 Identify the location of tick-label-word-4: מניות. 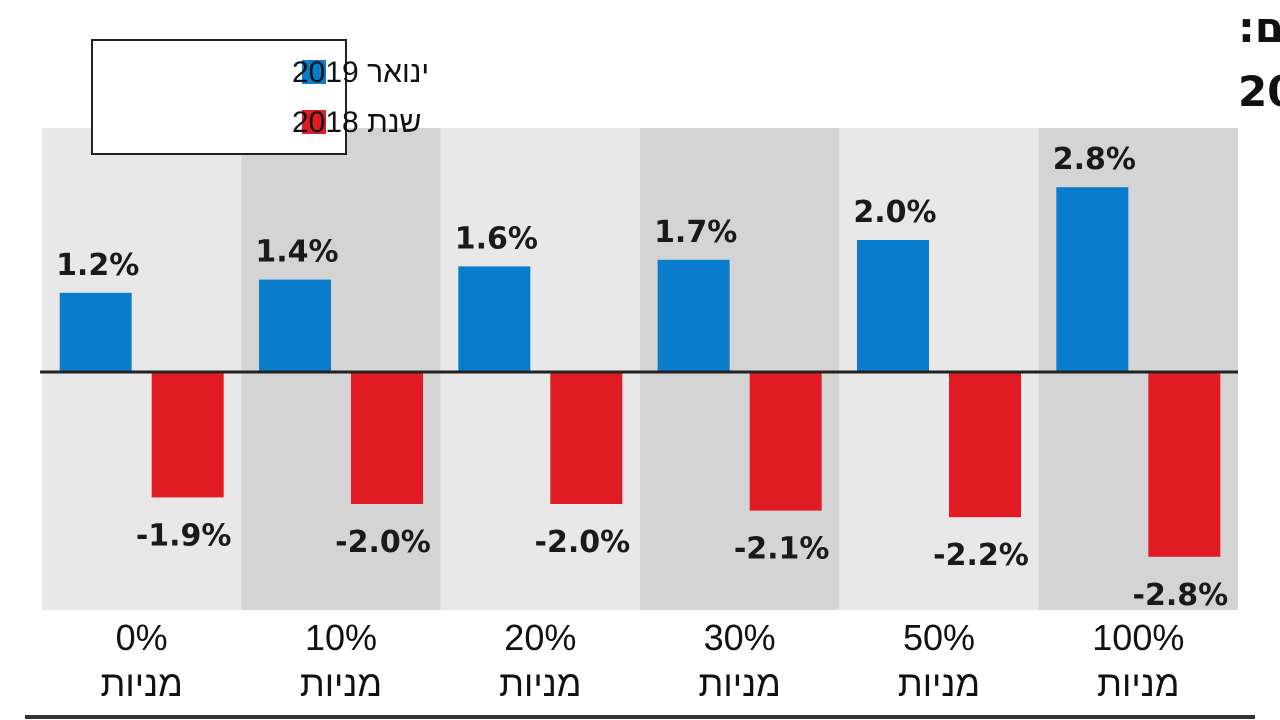
(939, 683).